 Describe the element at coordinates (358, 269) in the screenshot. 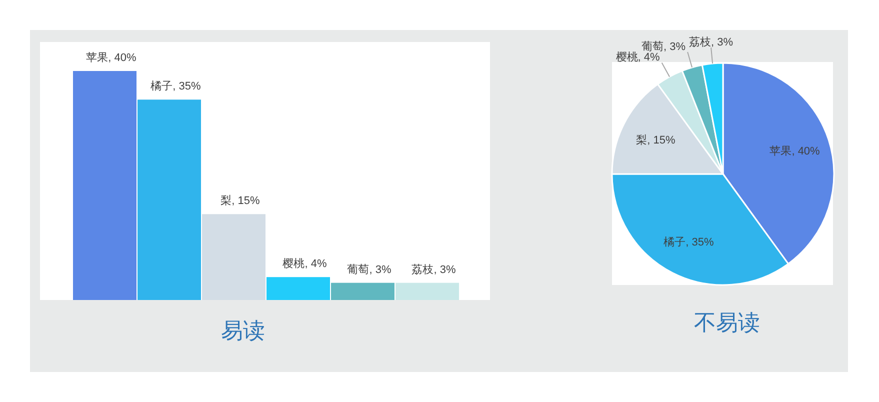

I see `x-tick-label: 葡萄` at that location.